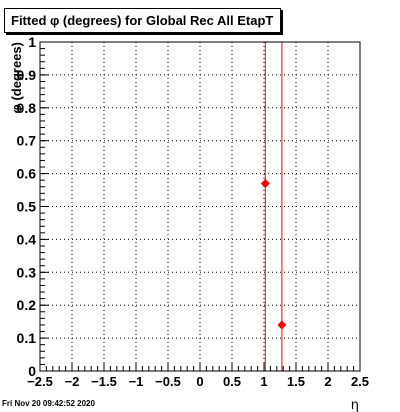 This screenshot has height=412, width=400. Describe the element at coordinates (263, 381) in the screenshot. I see `x-tick-label: 1` at that location.